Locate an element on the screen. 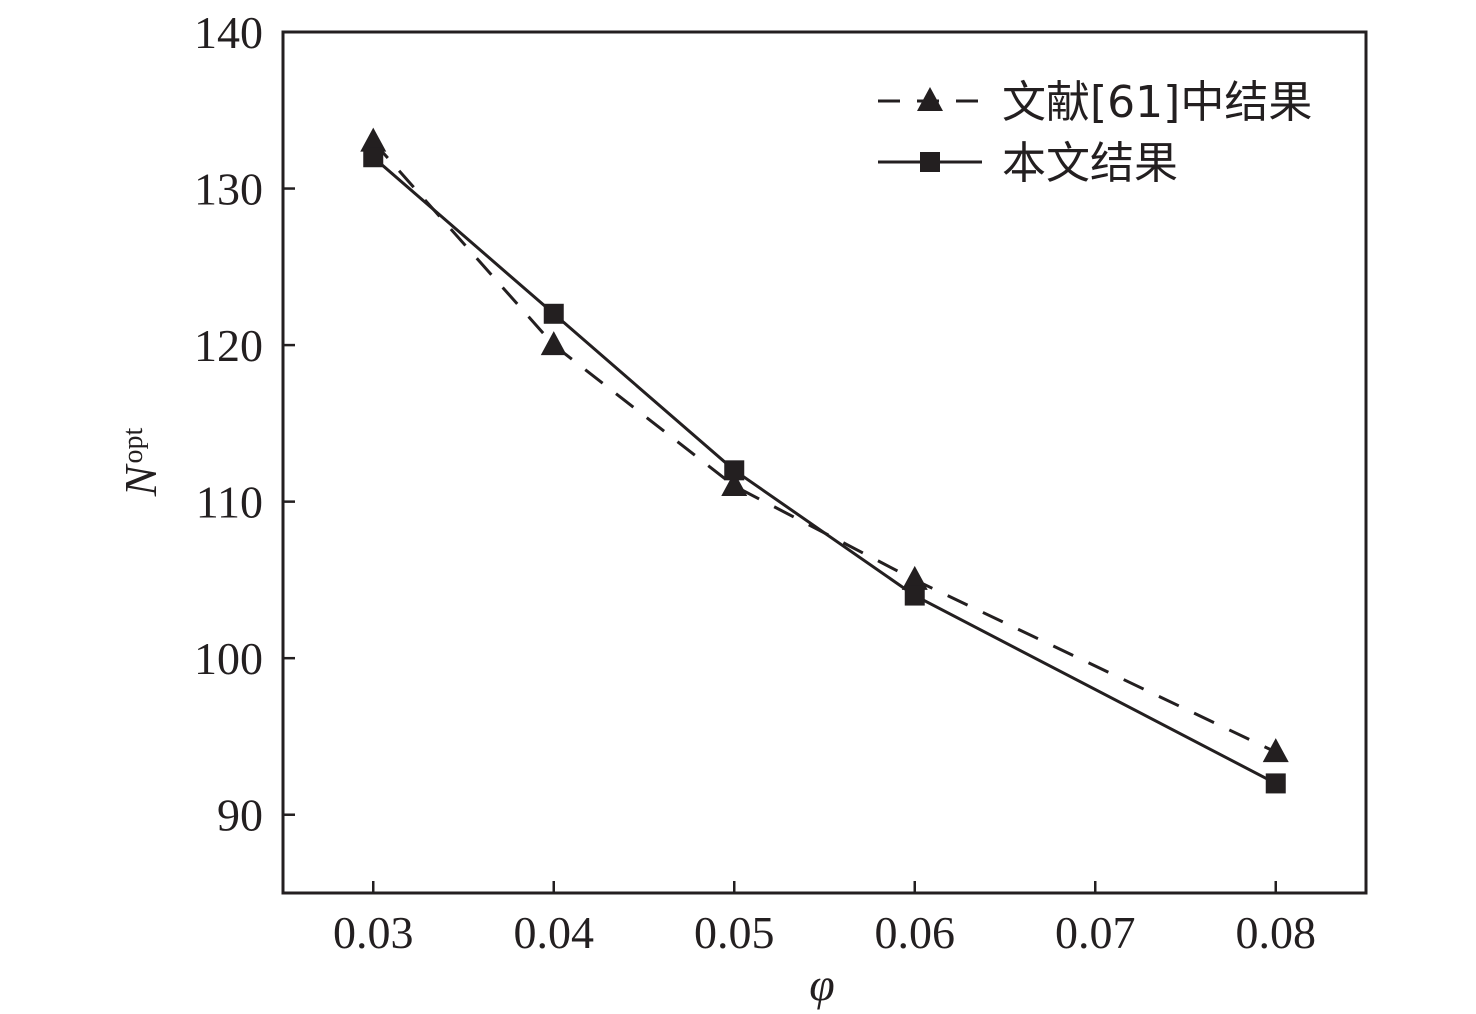 The height and width of the screenshot is (1014, 1476). y-tick-label-2: 110 is located at coordinates (229, 502).